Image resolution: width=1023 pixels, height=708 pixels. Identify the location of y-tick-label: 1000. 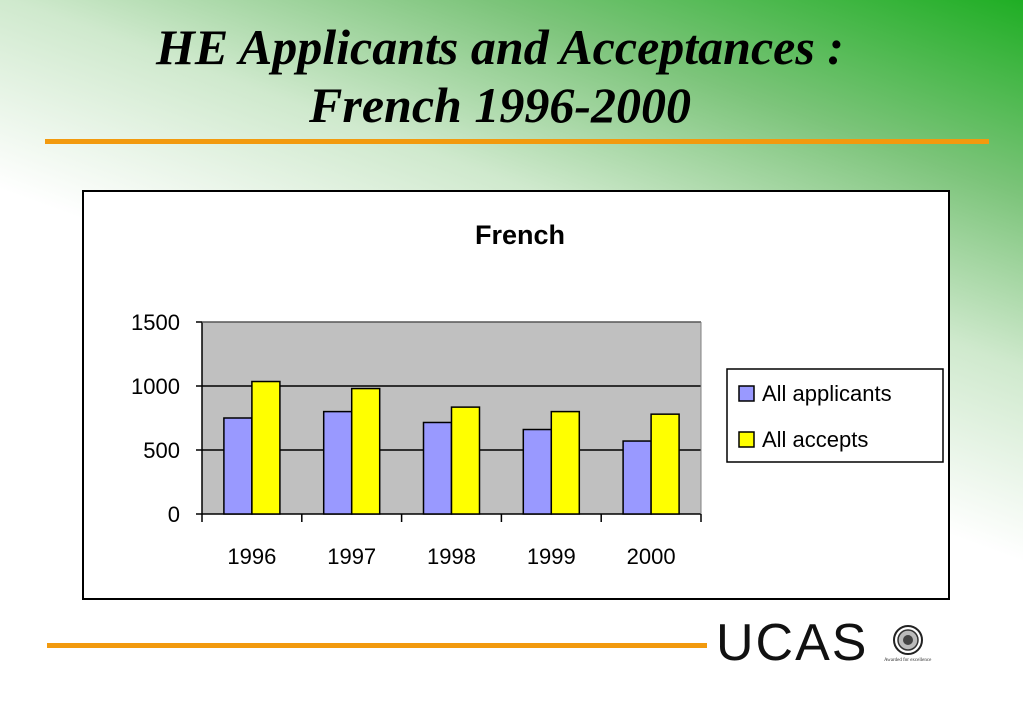
(155, 386).